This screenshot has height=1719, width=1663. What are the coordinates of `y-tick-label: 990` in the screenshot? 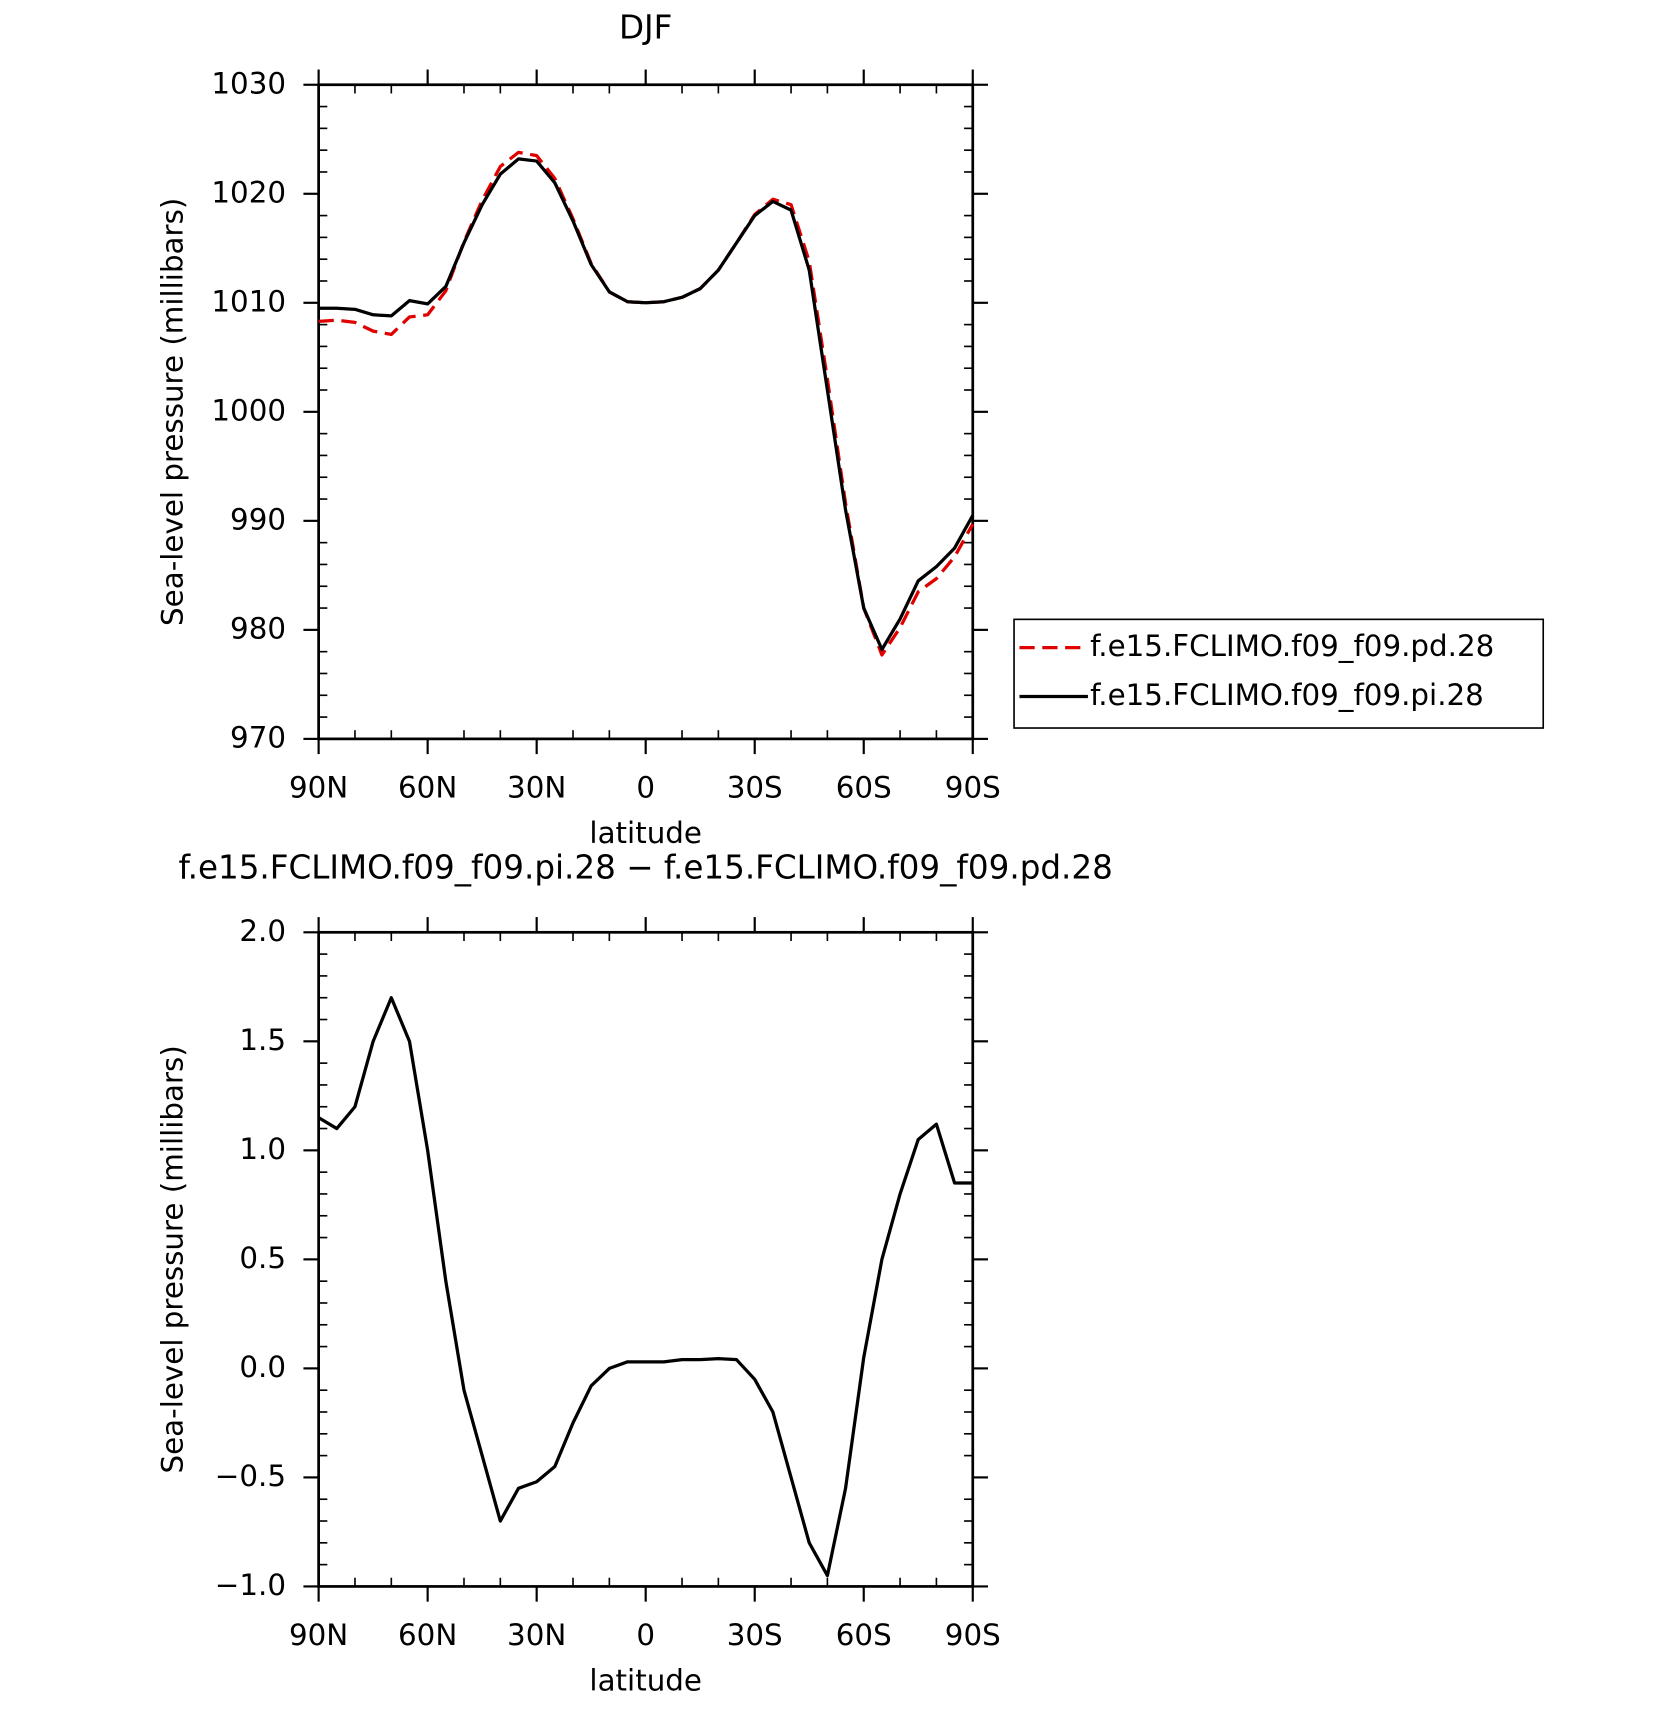 It's located at (258, 519).